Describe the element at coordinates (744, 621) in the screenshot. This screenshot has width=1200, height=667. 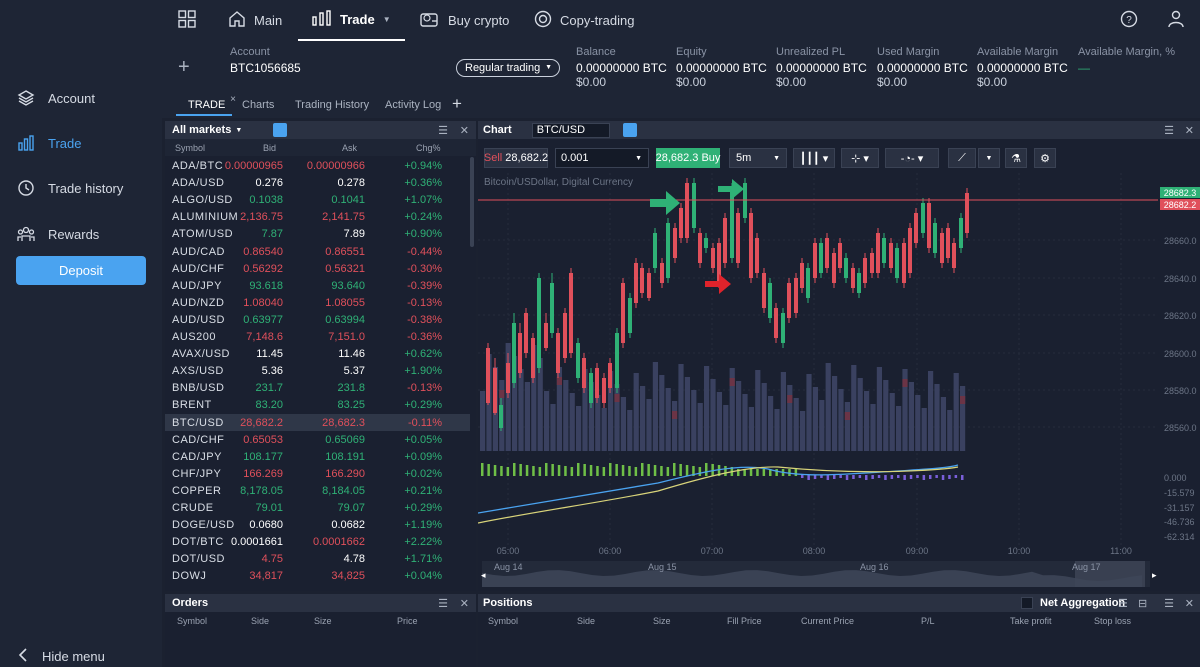
I see `col-fill-price: Fill Price` at that location.